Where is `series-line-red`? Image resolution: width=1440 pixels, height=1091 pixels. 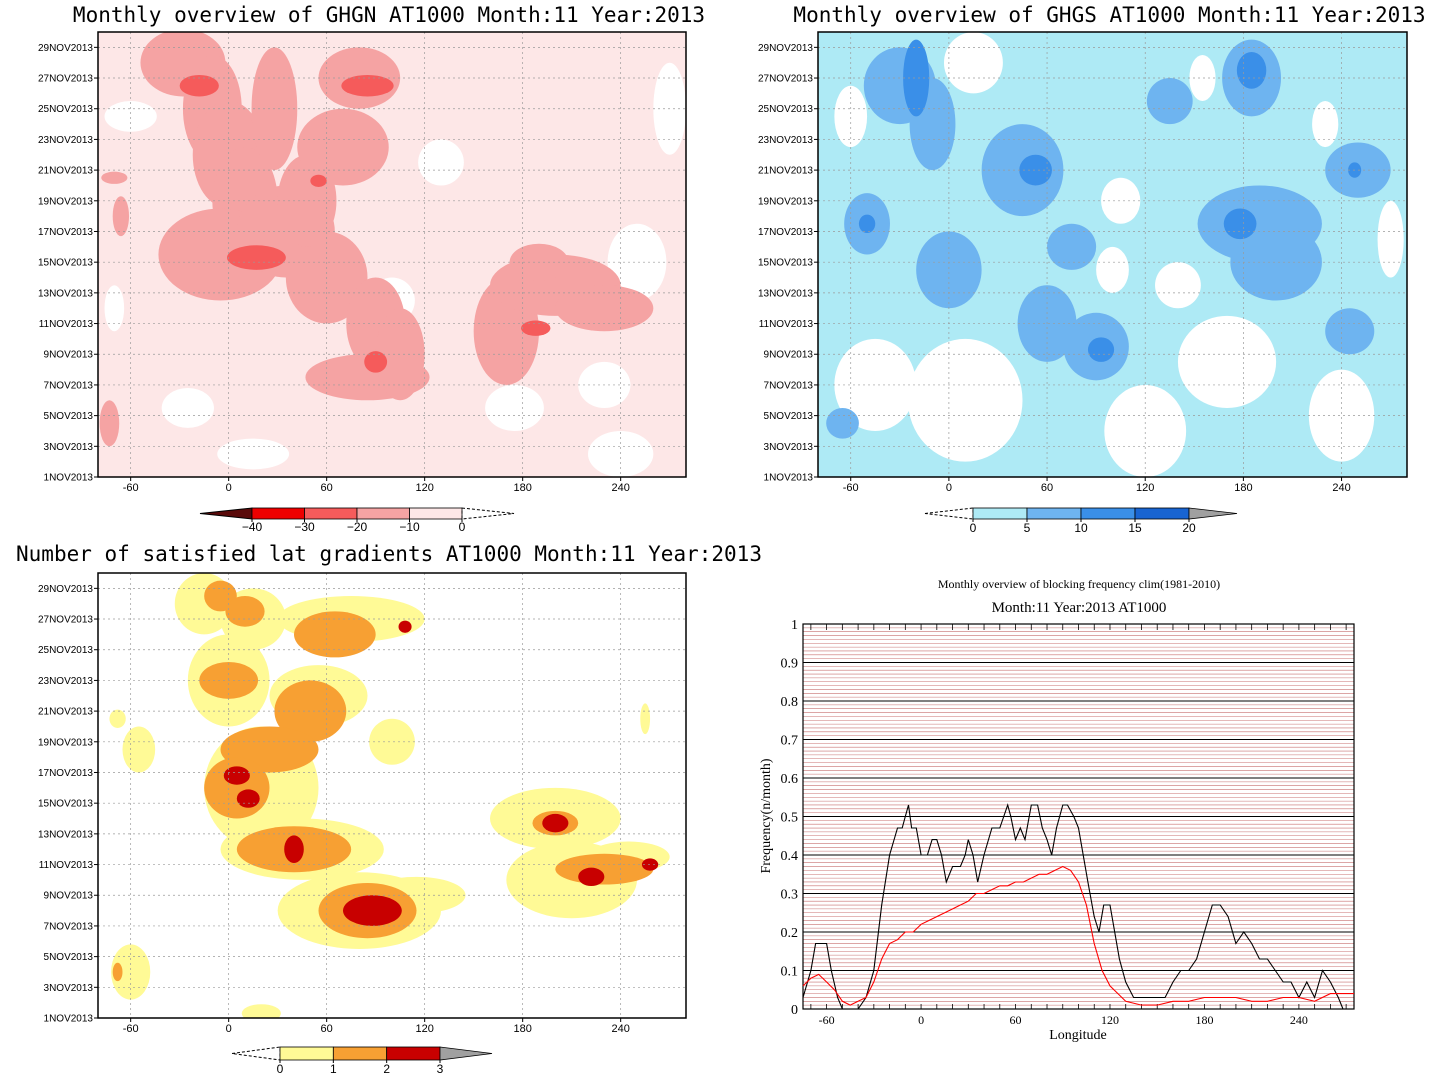 series-line-red is located at coordinates (1078, 935).